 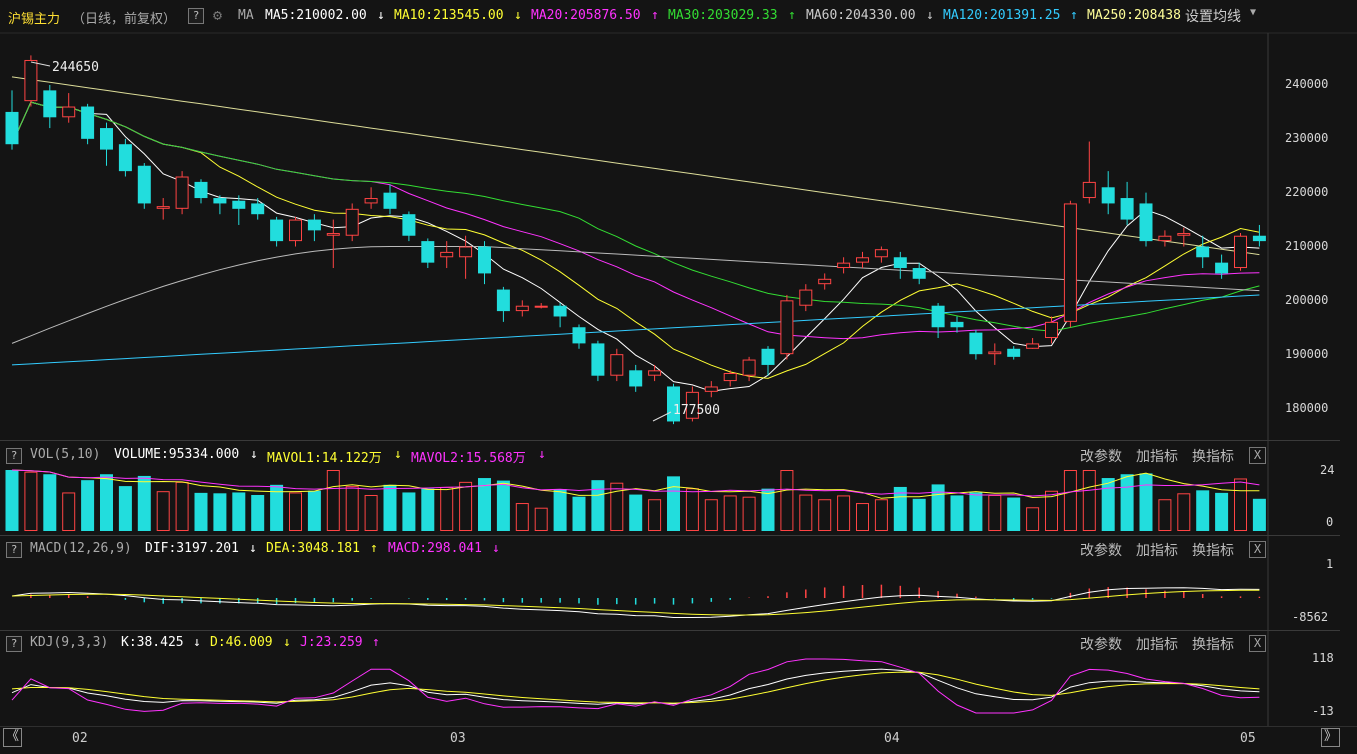 I want to click on vol-add-indicator-button: 加指标, so click(x=1157, y=457).